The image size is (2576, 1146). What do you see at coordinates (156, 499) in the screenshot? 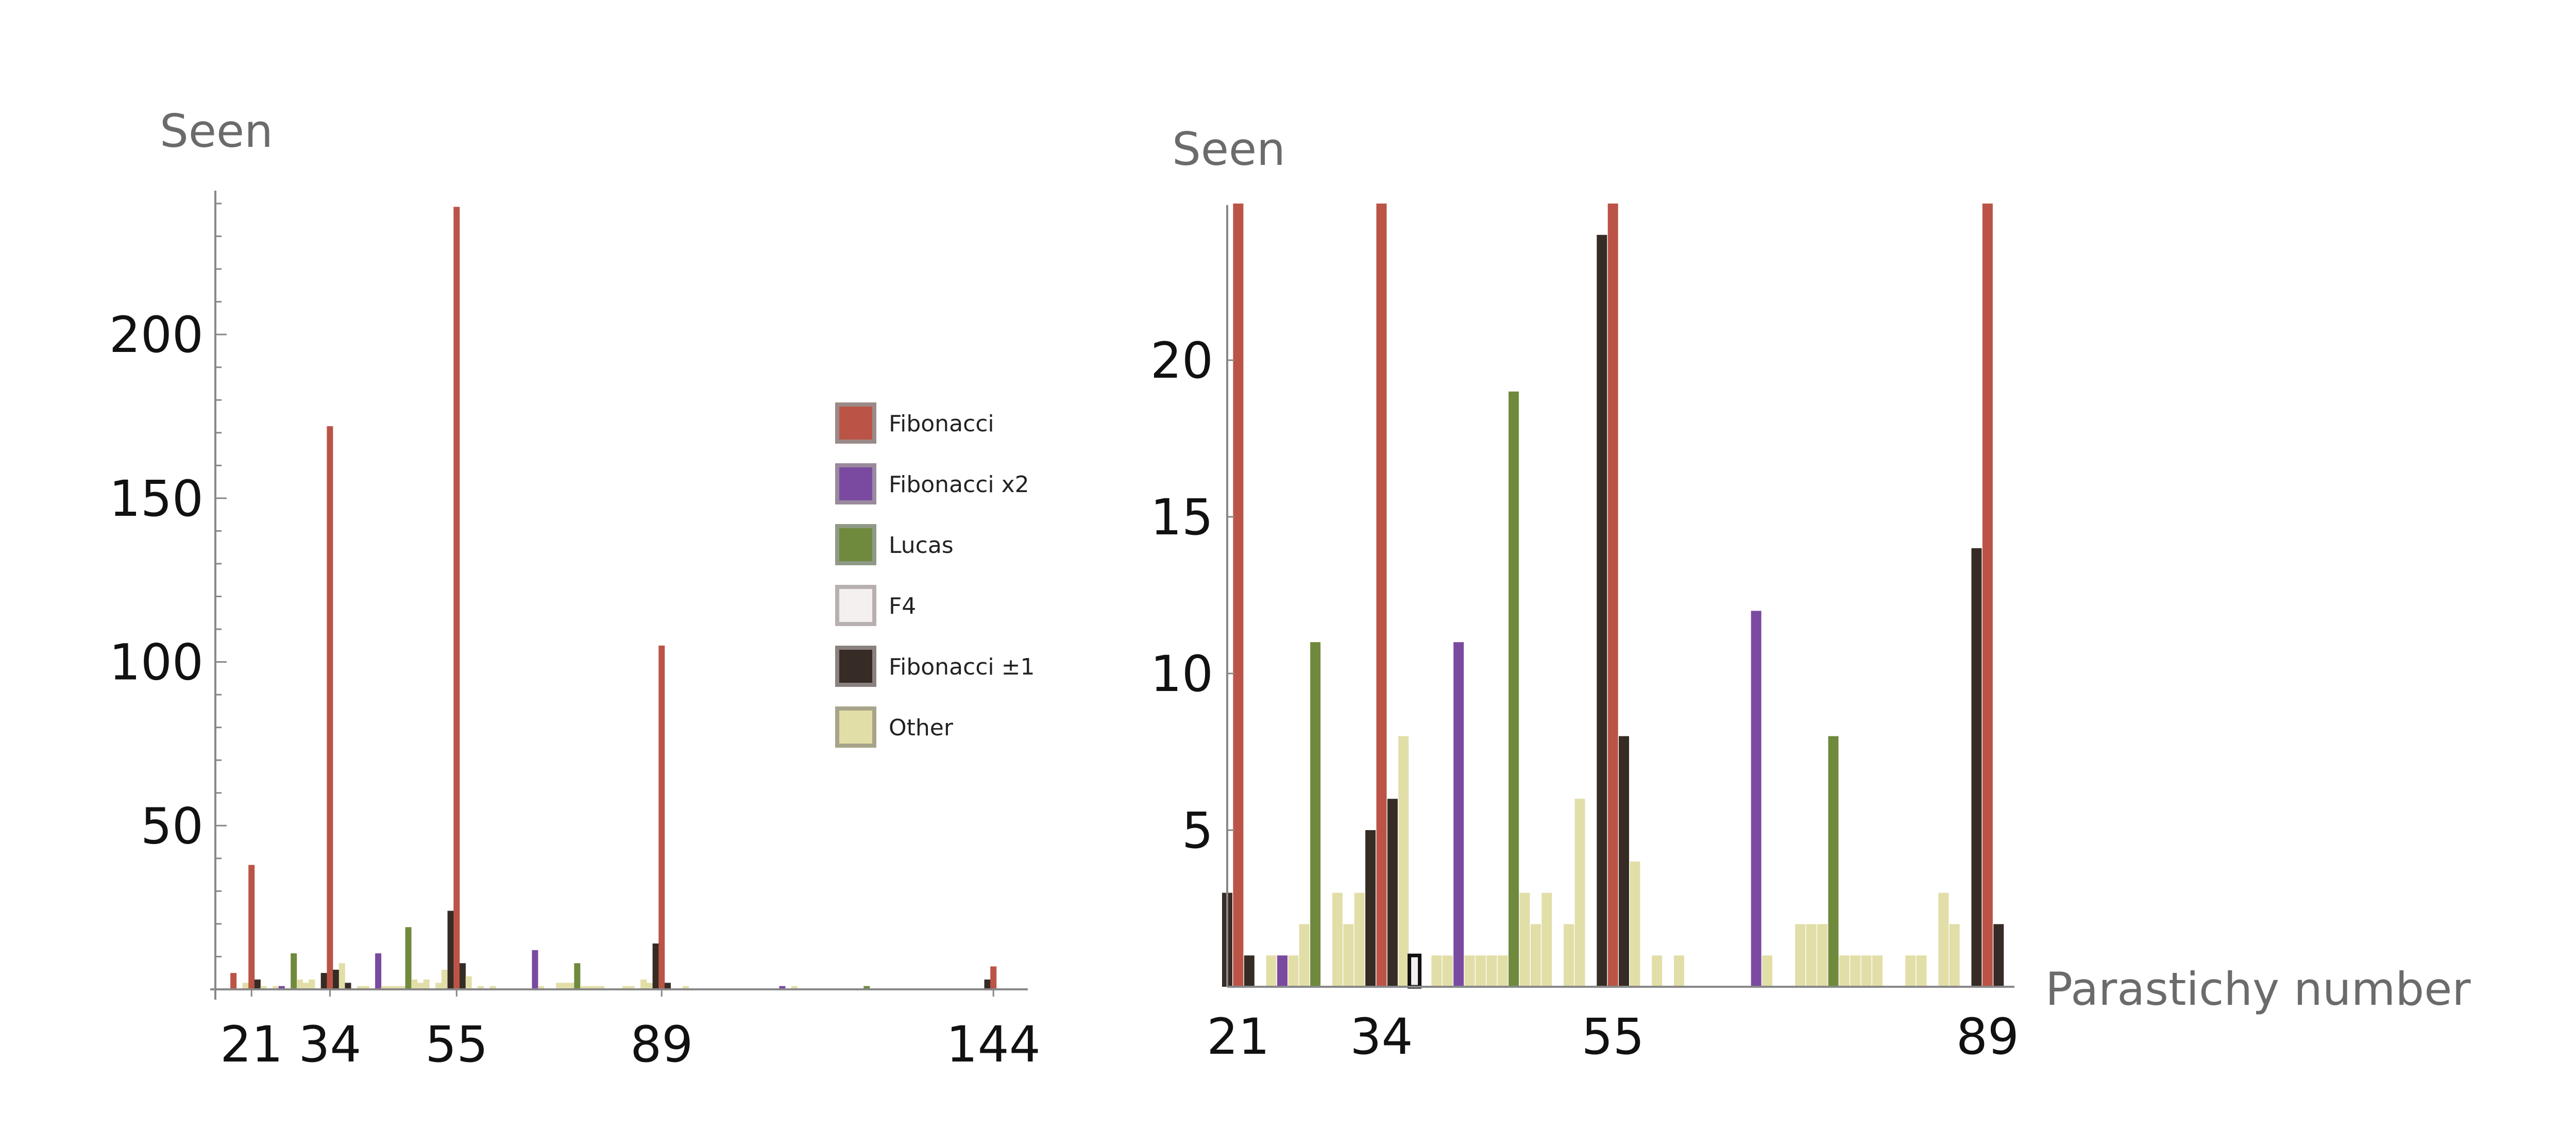
I see `y-tick-label: 150` at bounding box center [156, 499].